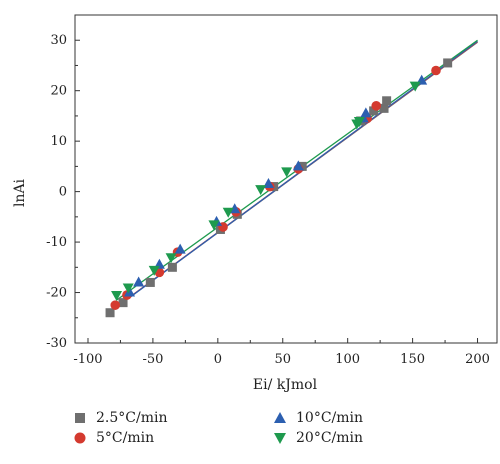  I want to click on x-tick-label: 100, so click(347, 359).